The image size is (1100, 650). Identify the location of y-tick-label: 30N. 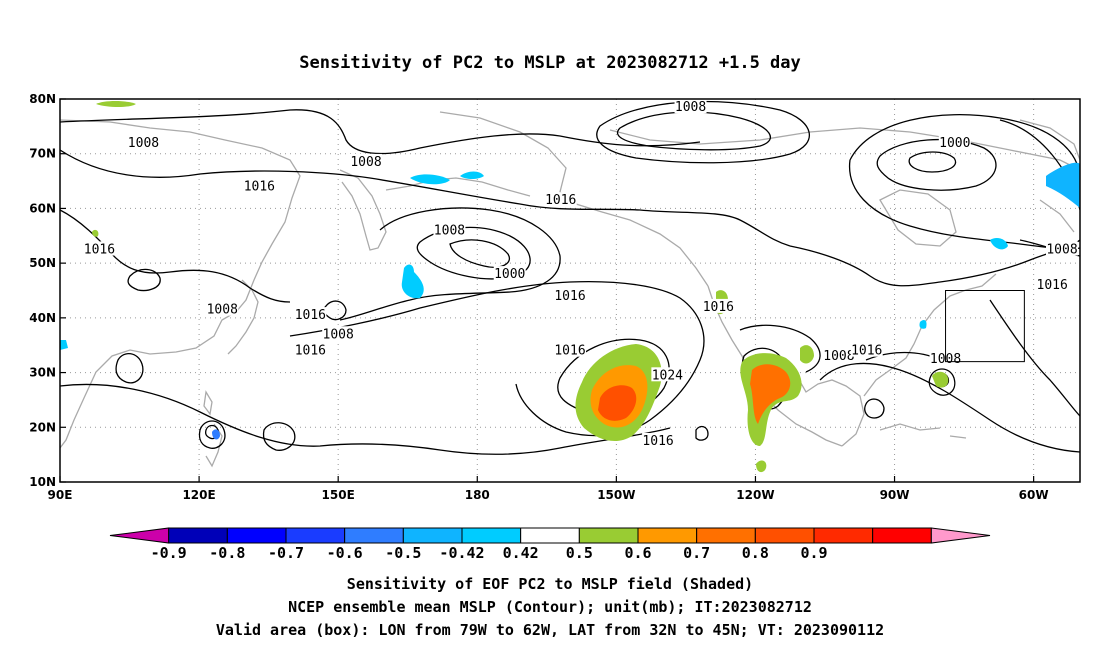
(42, 373).